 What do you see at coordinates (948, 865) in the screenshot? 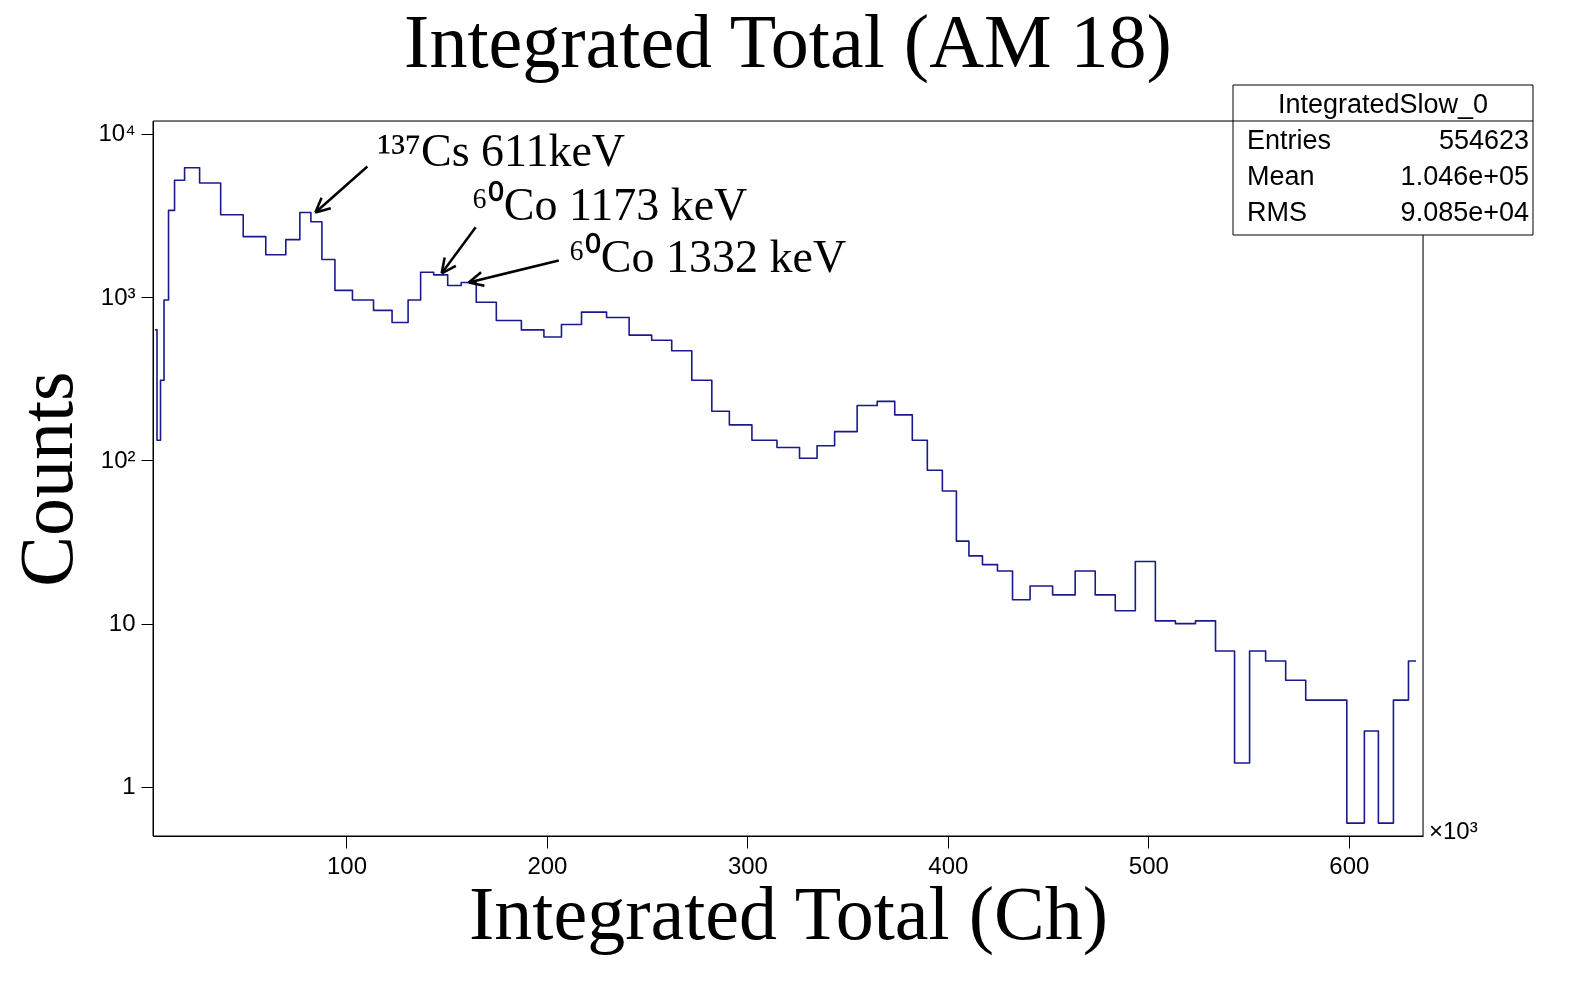
I see `x-tick-label: 400` at bounding box center [948, 865].